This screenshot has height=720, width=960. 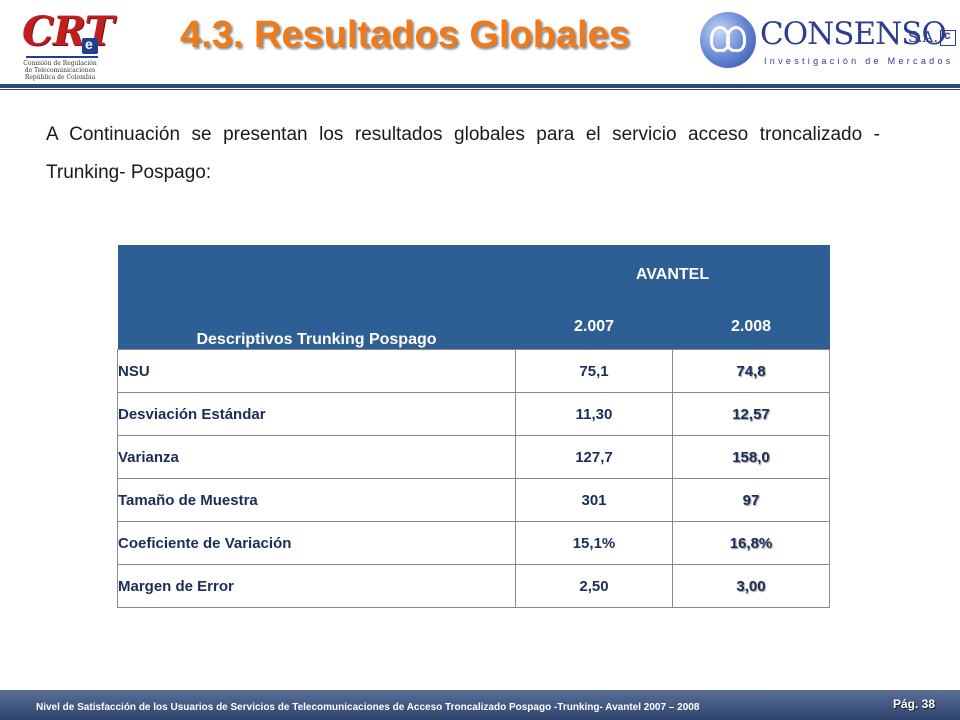 What do you see at coordinates (594, 500) in the screenshot?
I see `value-2007: 301` at bounding box center [594, 500].